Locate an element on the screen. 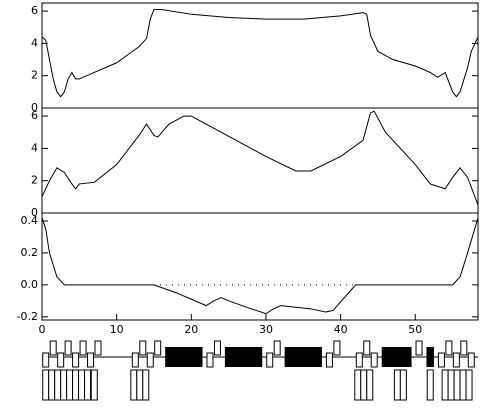  lattice-diagram is located at coordinates (260, 370).